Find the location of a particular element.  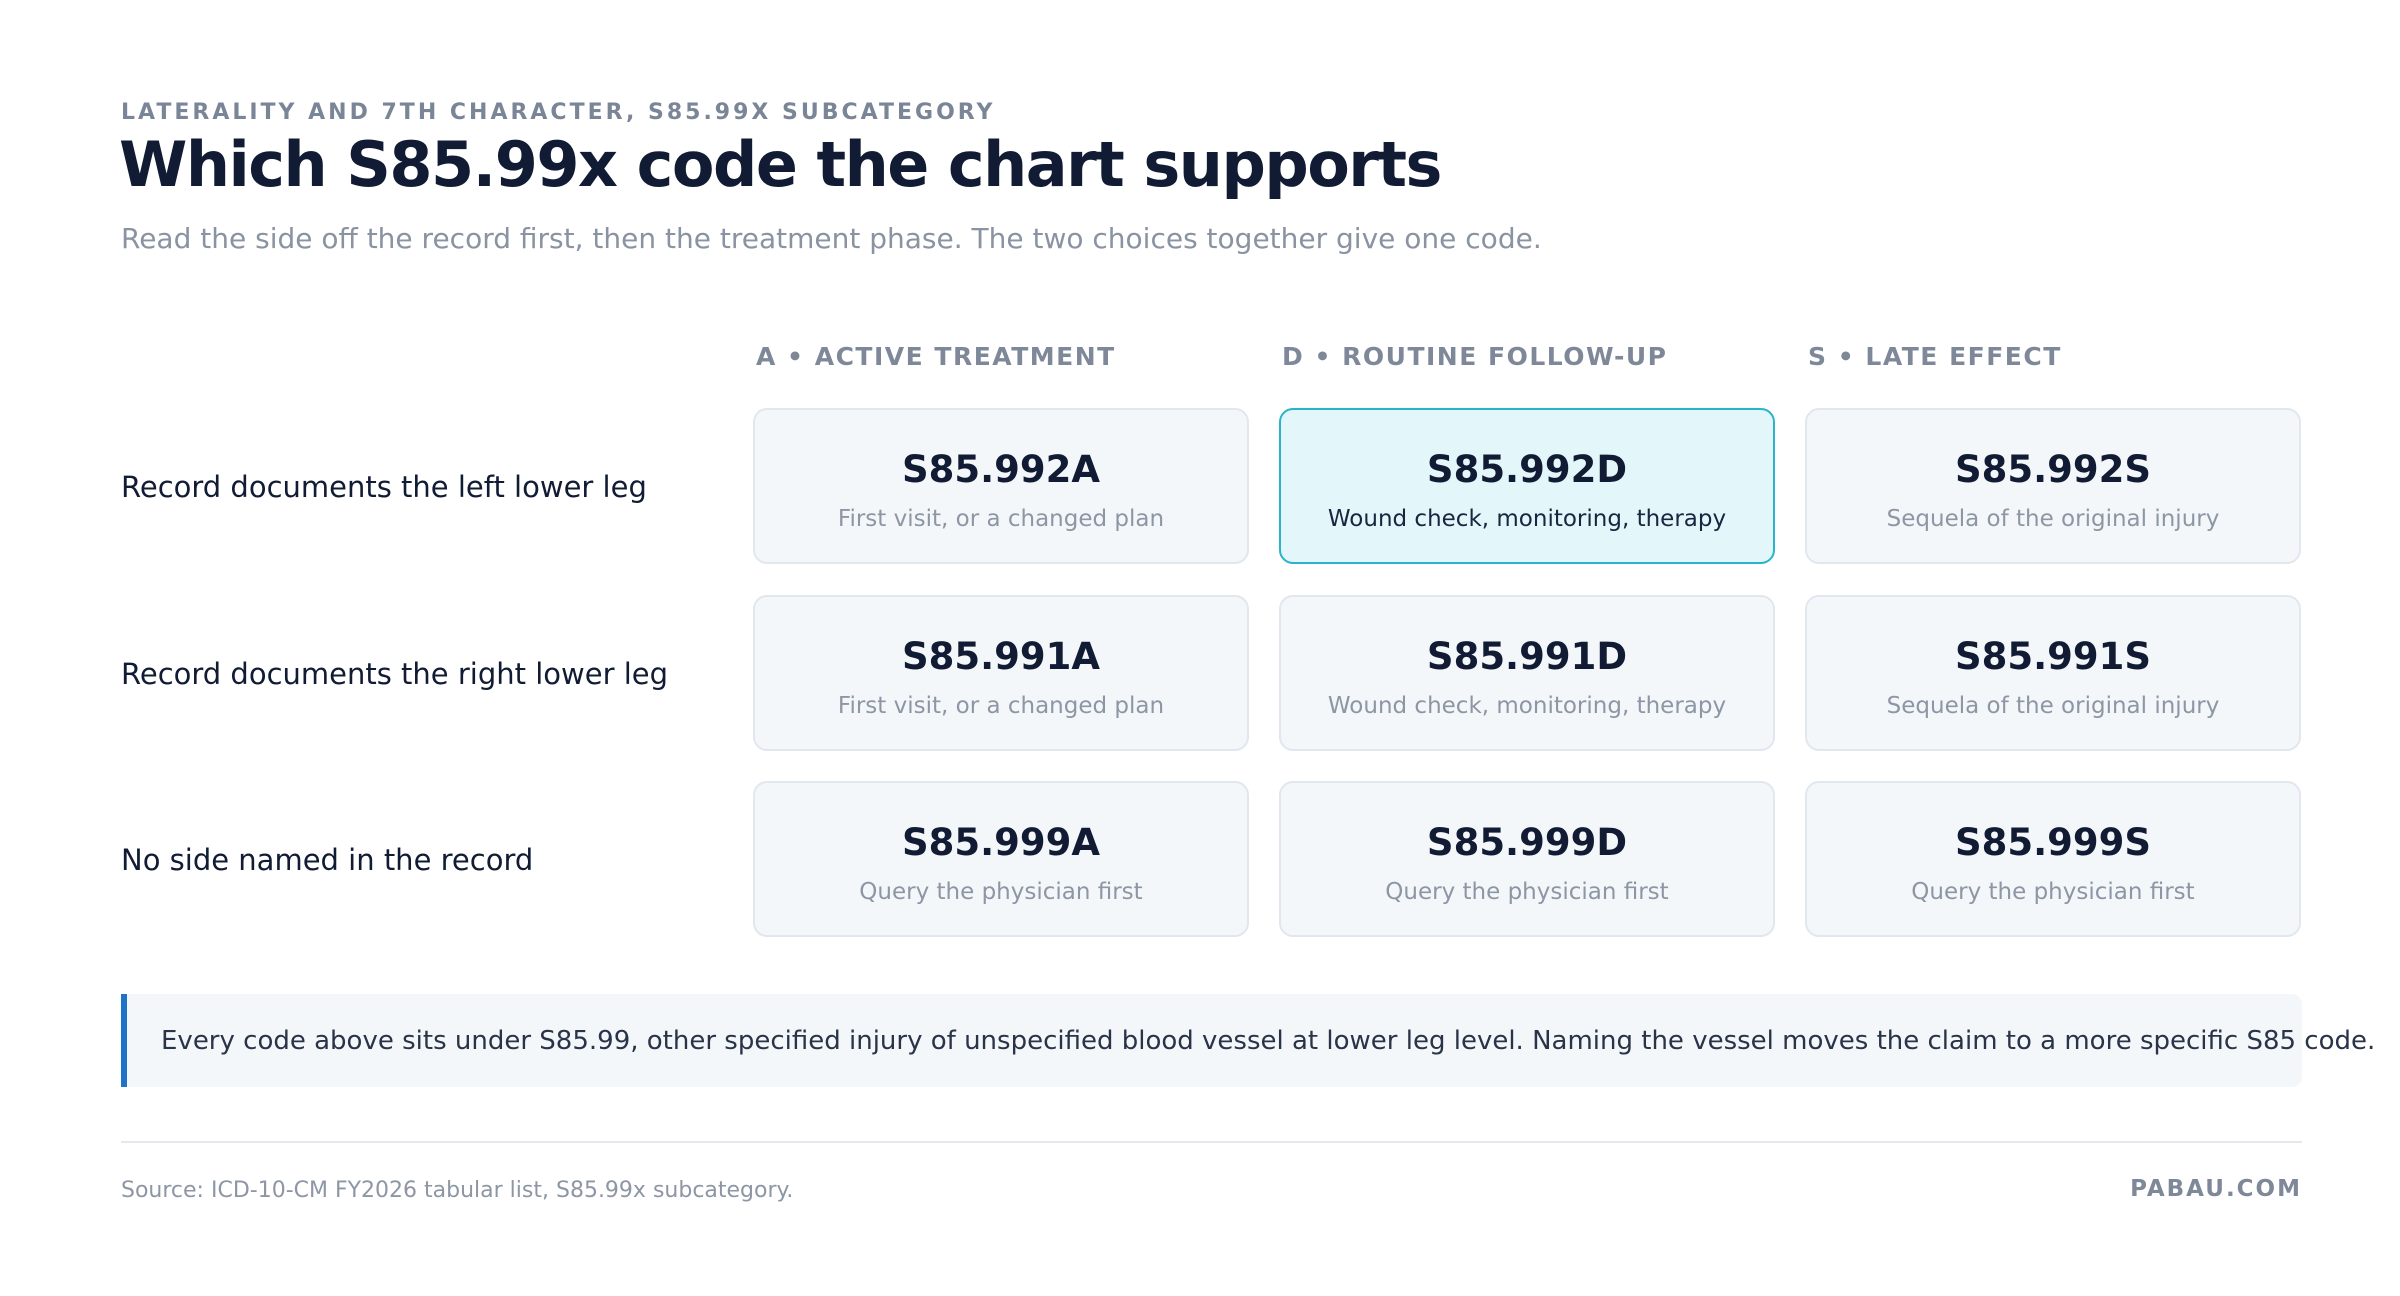

row-label: Record documents the right lower leg is located at coordinates (395, 674).